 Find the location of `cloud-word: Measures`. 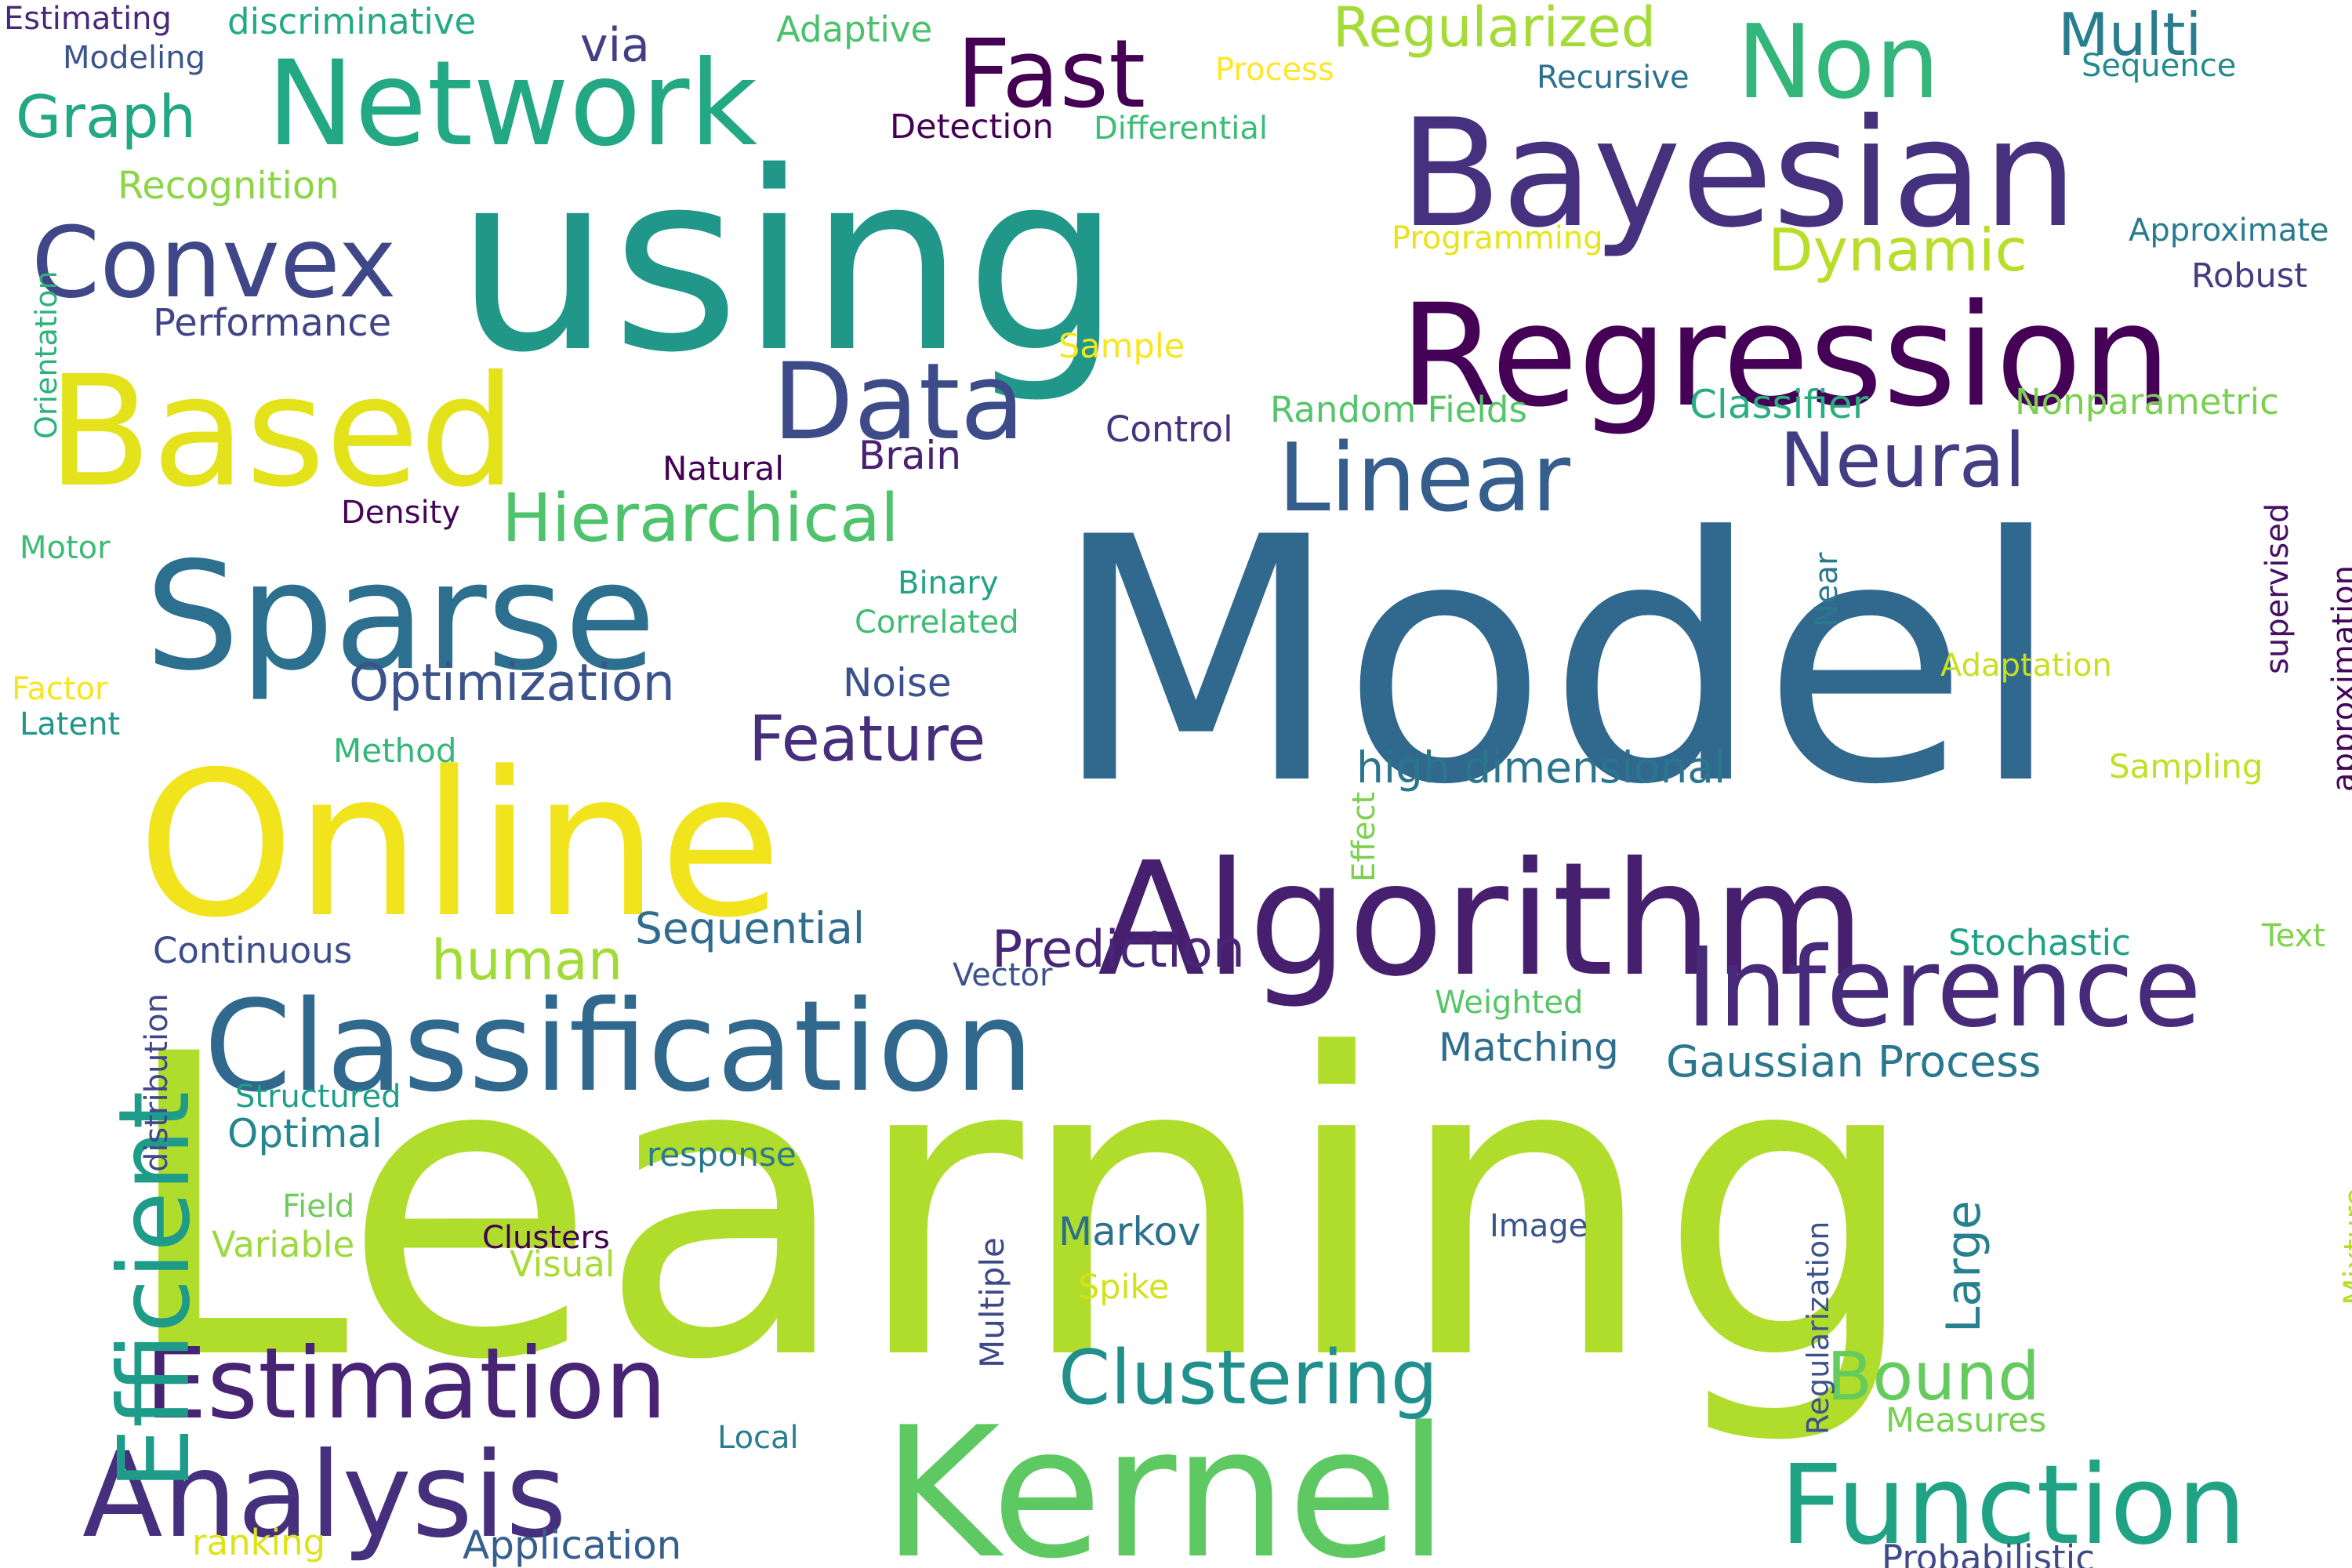

cloud-word: Measures is located at coordinates (1966, 1421).